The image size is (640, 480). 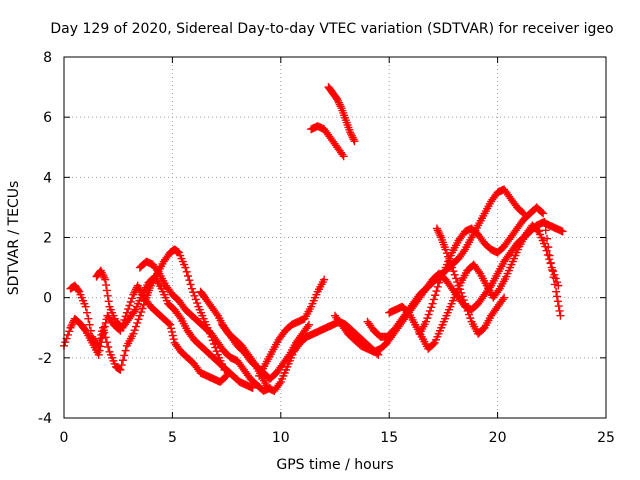 What do you see at coordinates (47, 178) in the screenshot?
I see `y-tick-label: 4` at bounding box center [47, 178].